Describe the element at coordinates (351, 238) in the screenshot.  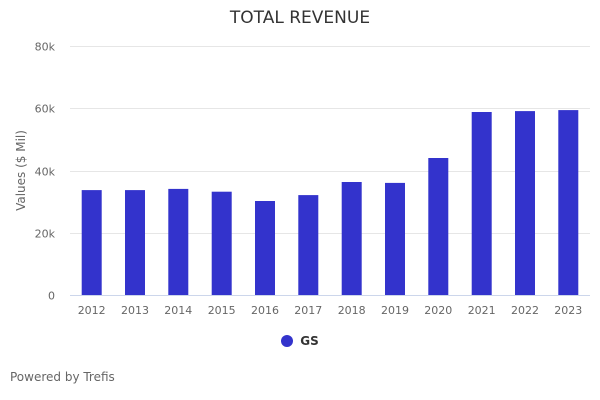
I see `bar-2018` at that location.